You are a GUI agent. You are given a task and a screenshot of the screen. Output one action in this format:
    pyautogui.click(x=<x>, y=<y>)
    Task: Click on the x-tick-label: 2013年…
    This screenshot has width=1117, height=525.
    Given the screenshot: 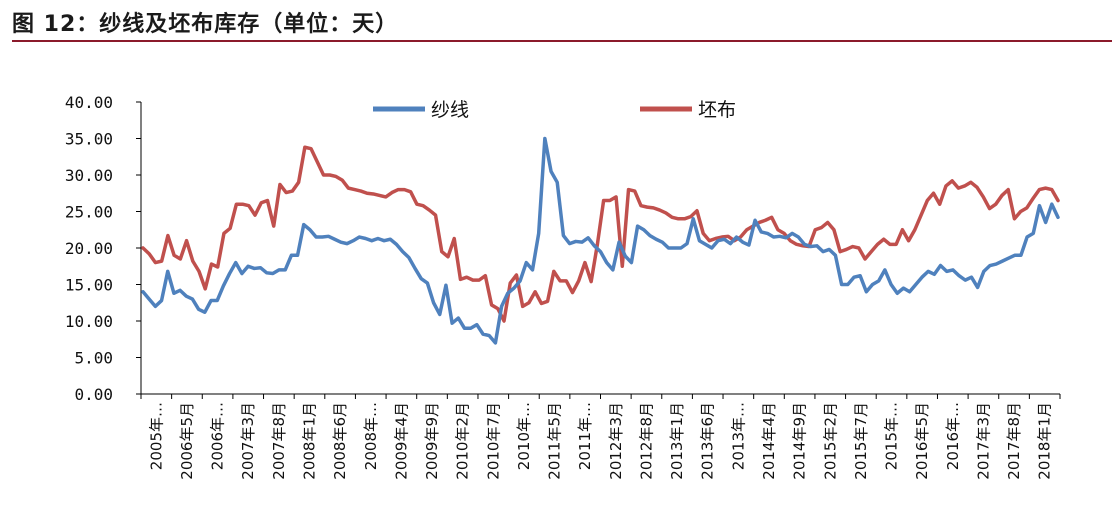 What is the action you would take?
    pyautogui.click(x=738, y=436)
    